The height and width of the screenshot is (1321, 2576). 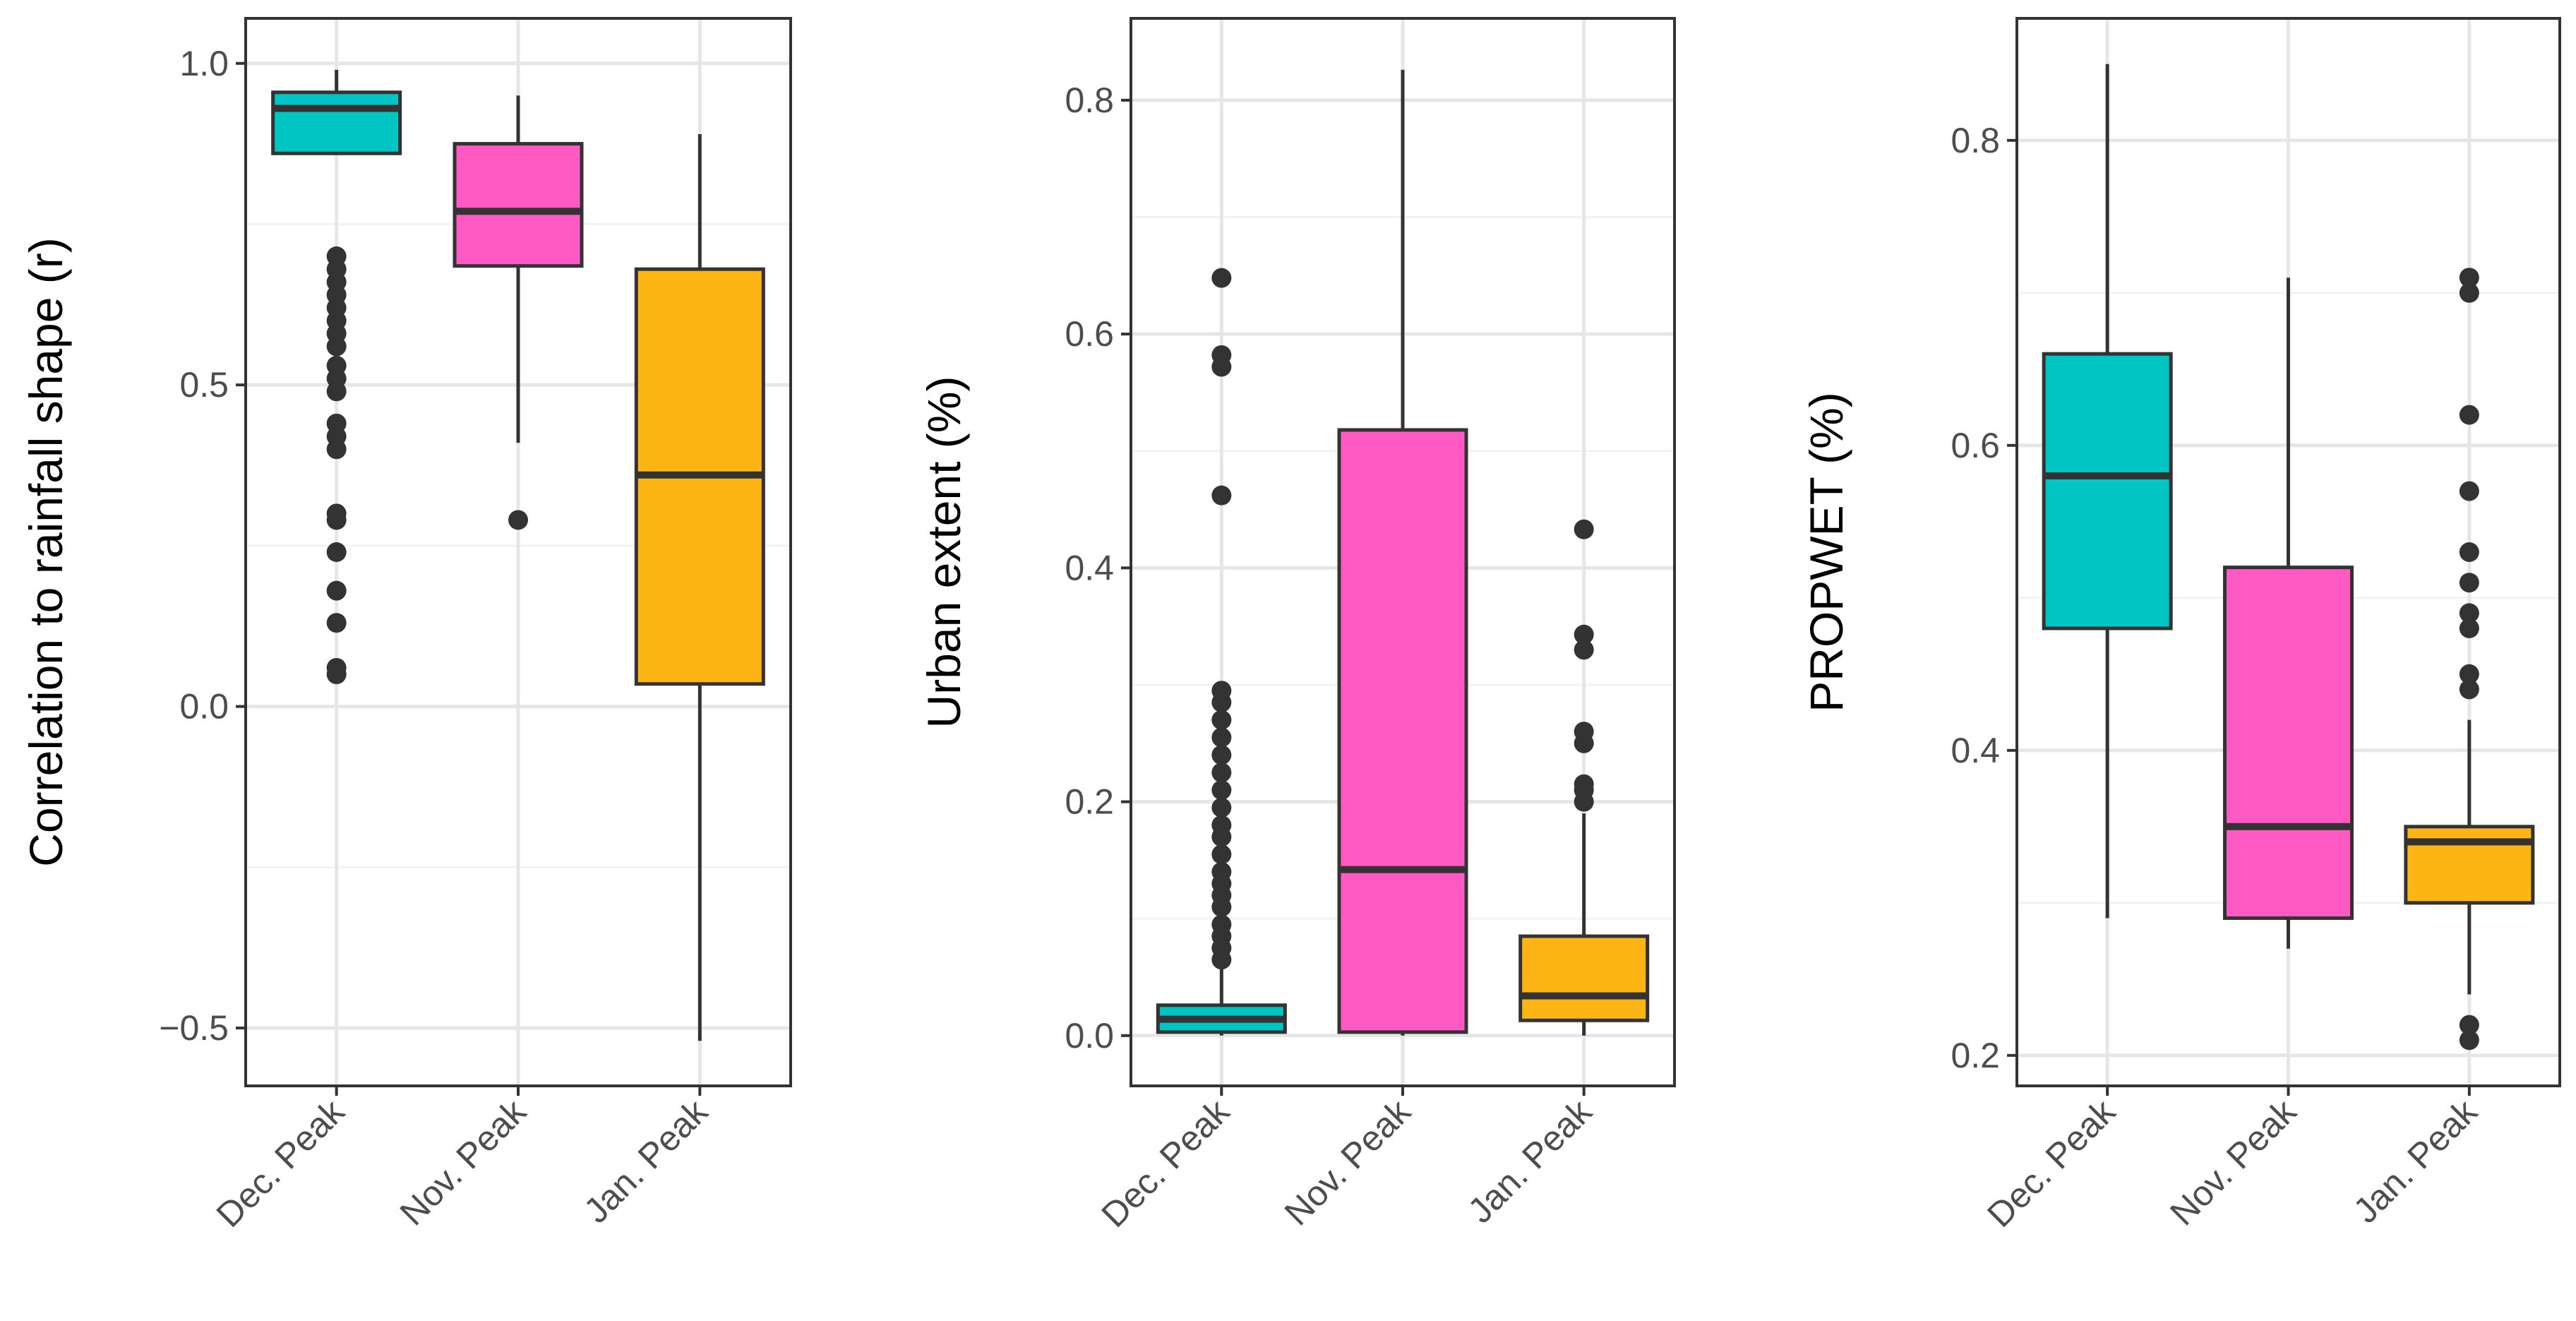 What do you see at coordinates (194, 1028) in the screenshot?
I see `y-tick-label: −0.5` at bounding box center [194, 1028].